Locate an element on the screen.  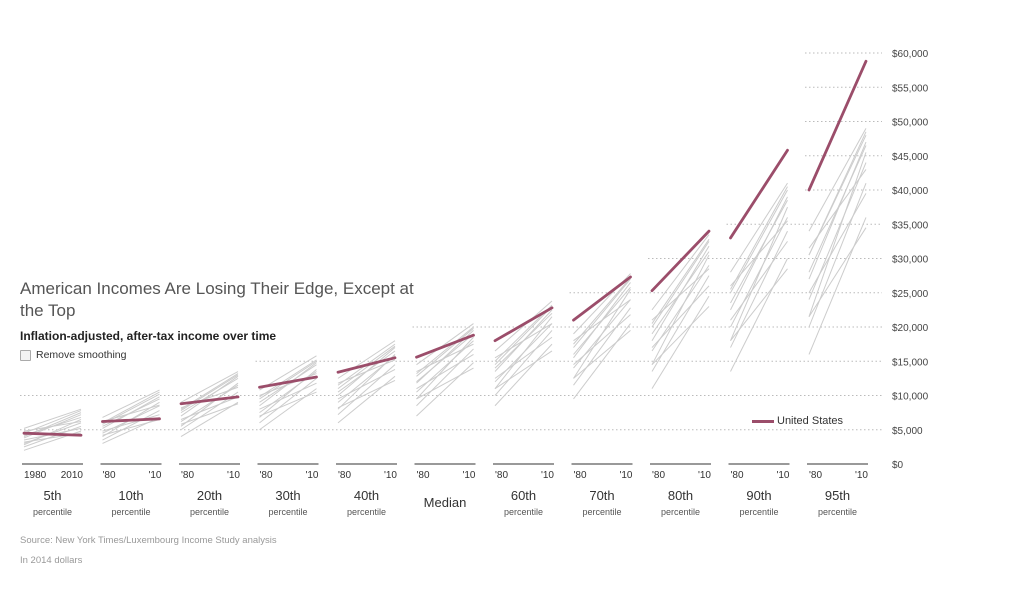
remove-smoothing-toggle: Remove smoothing is located at coordinates (73, 355).